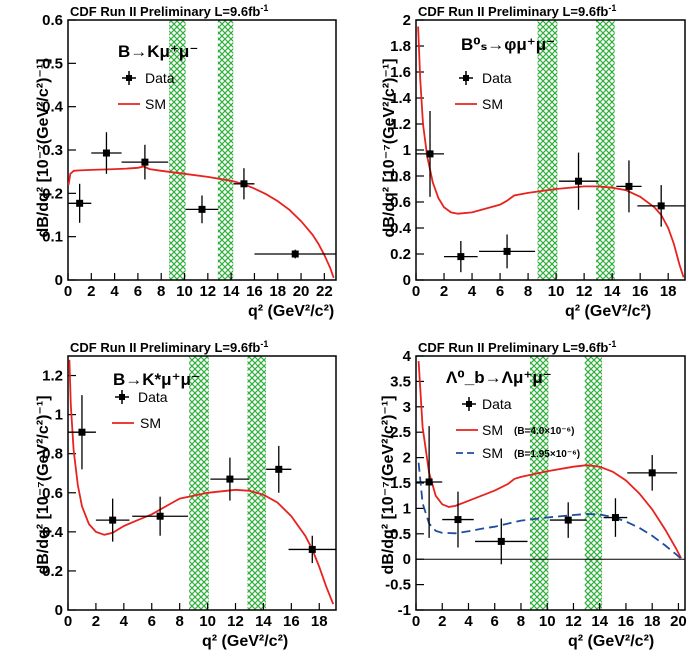  Describe the element at coordinates (400, 72) in the screenshot. I see `y-tick-label: 1.6` at that location.